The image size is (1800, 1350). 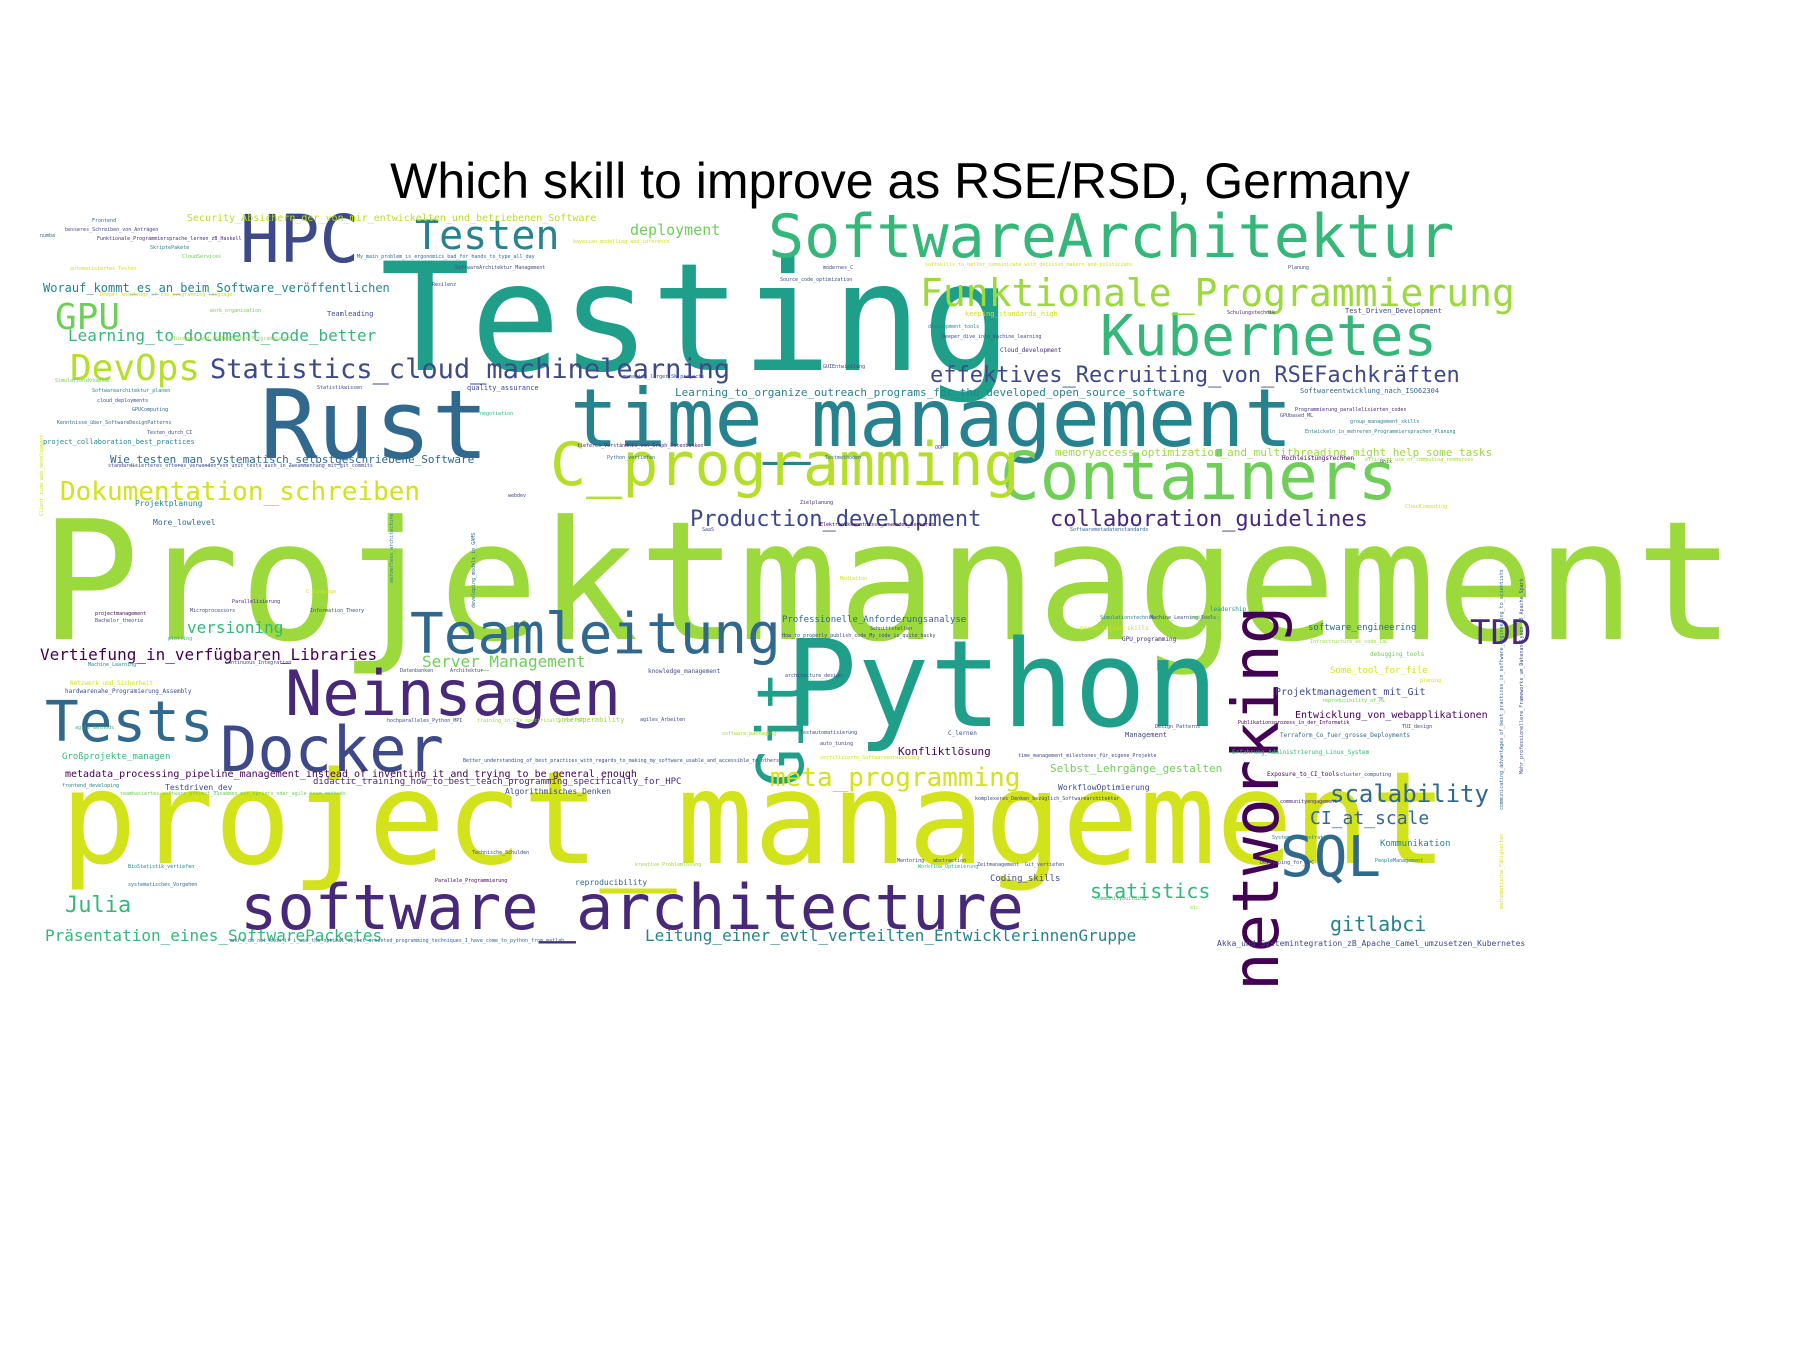 I want to click on word-152: Workflow_Optimierung, so click(x=948, y=866).